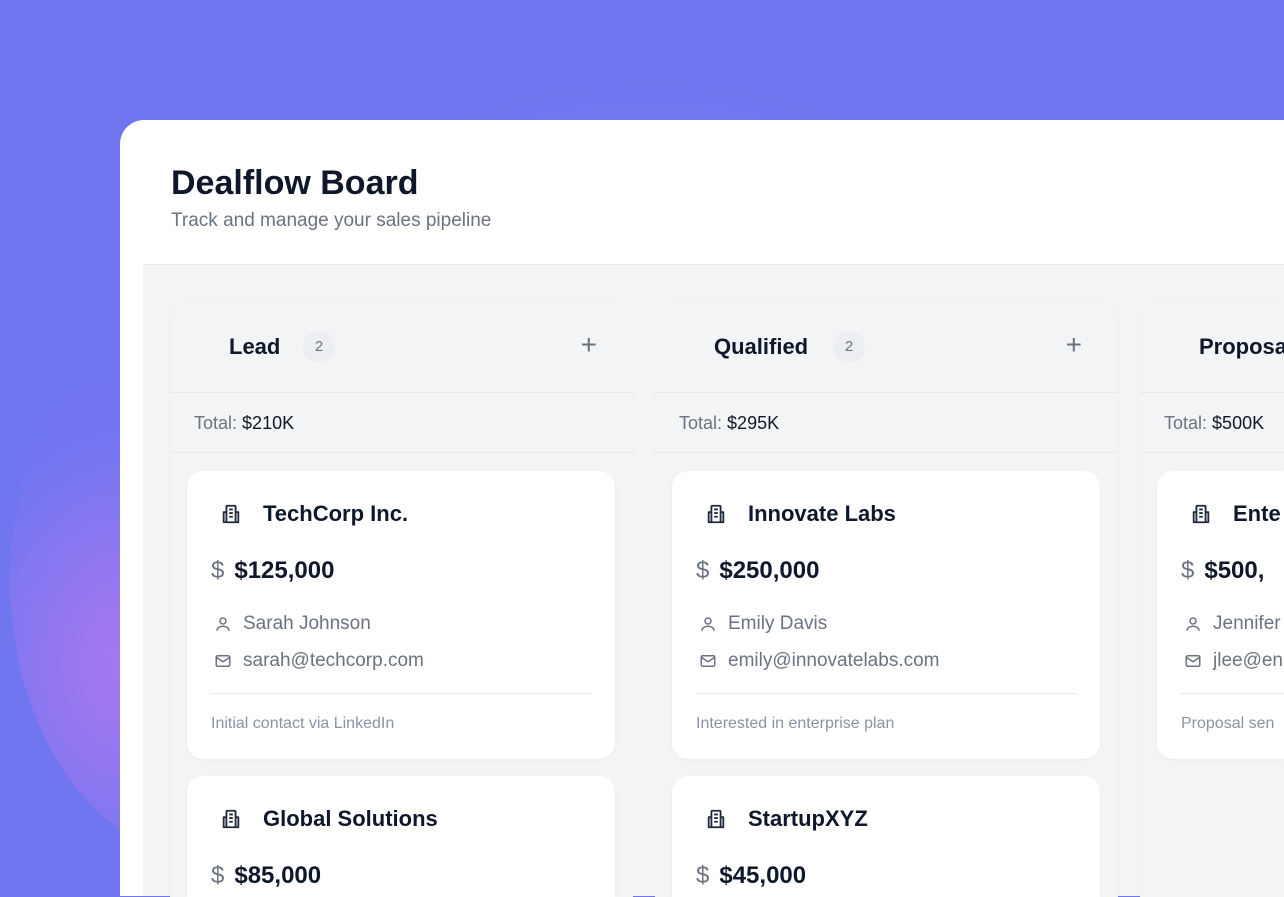 The width and height of the screenshot is (1284, 897). I want to click on total-value: $500K, so click(1238, 423).